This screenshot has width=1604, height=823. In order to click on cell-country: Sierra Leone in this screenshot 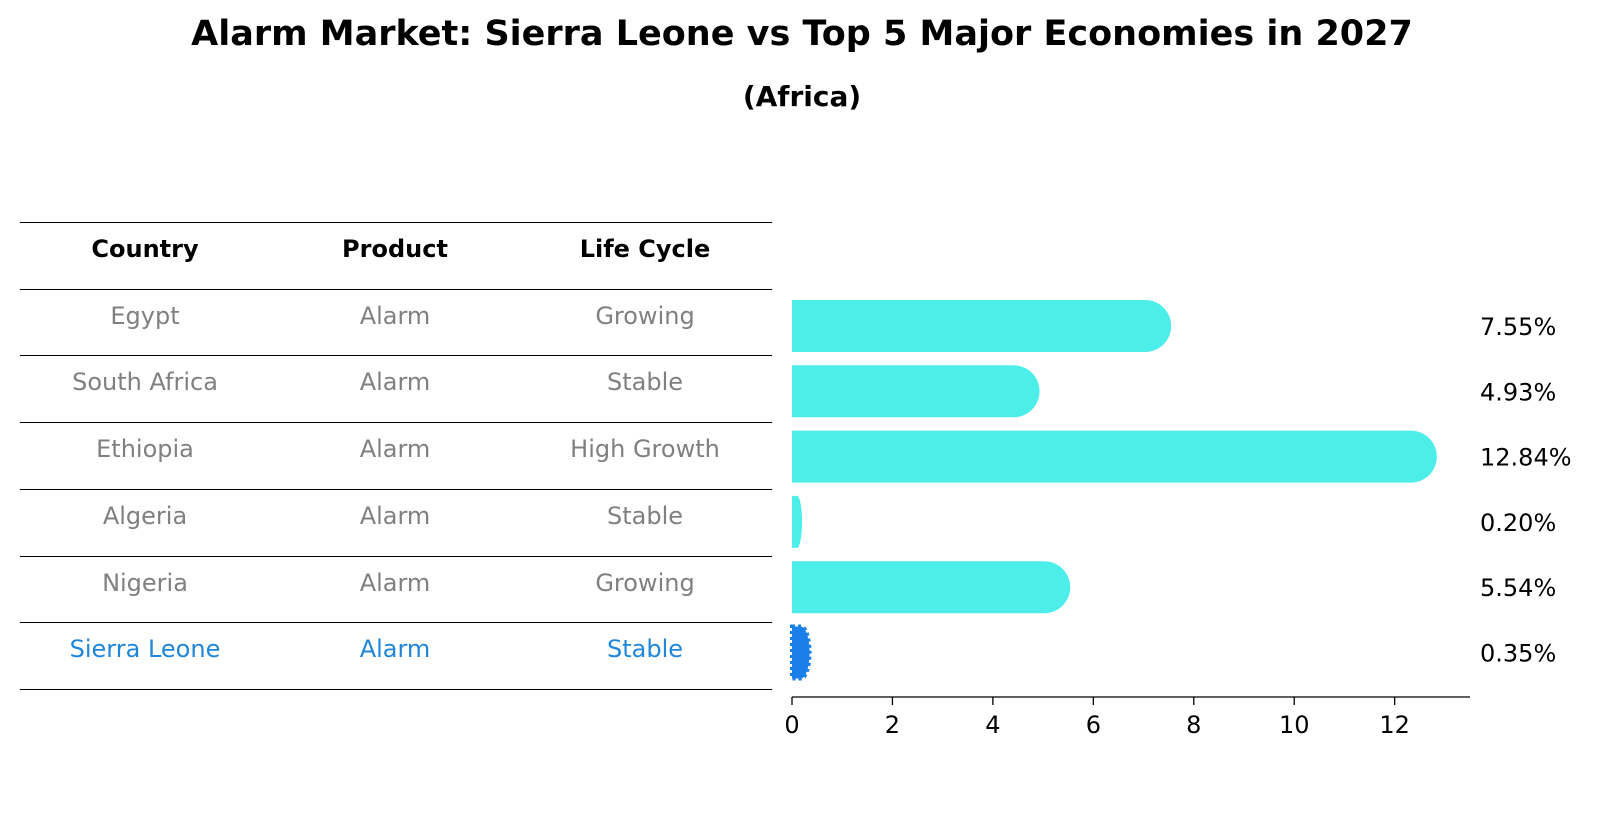, I will do `click(145, 649)`.